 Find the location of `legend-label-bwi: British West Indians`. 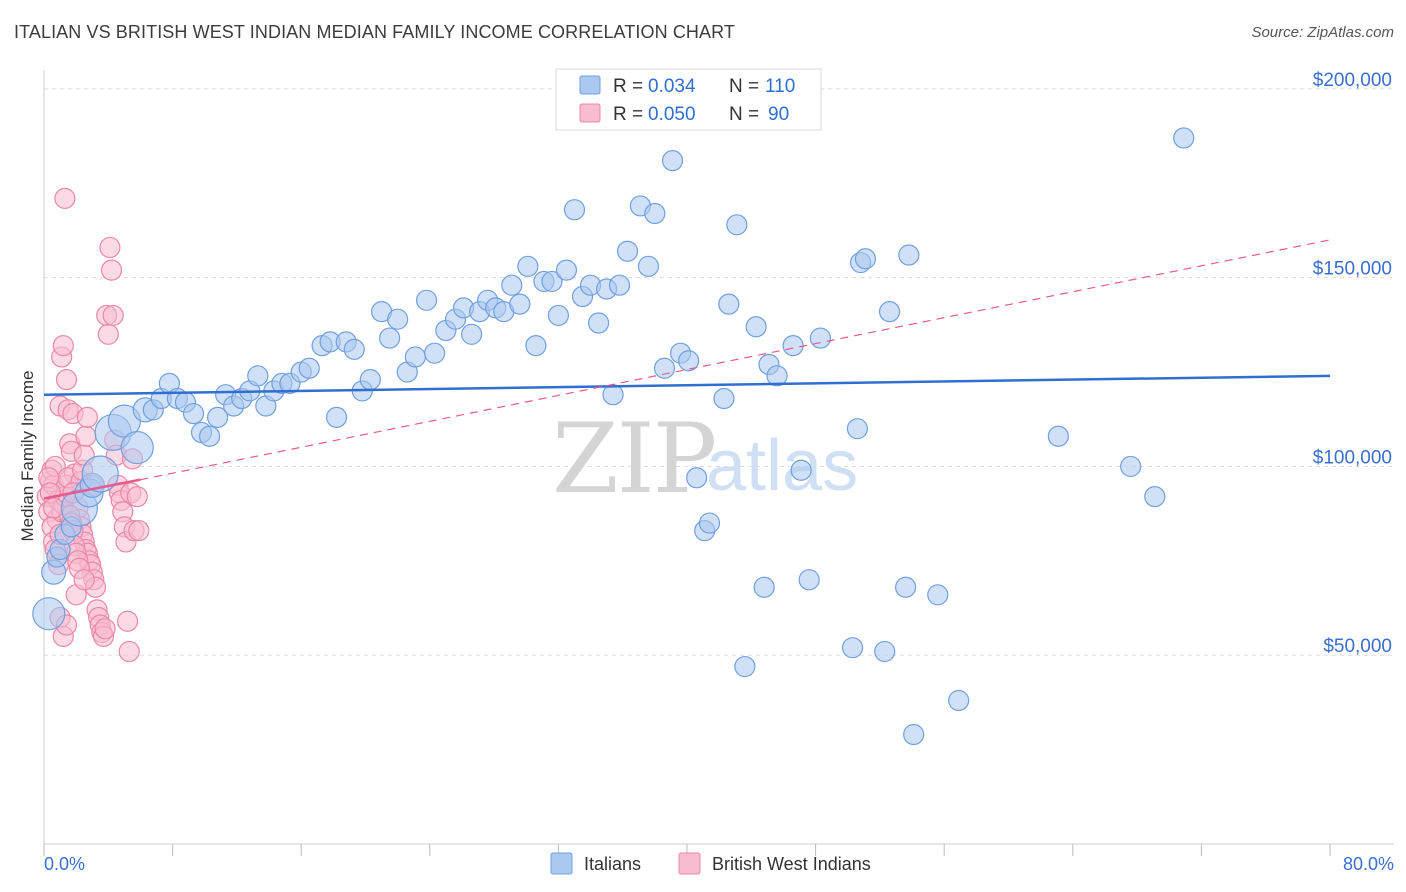

legend-label-bwi: British West Indians is located at coordinates (791, 864).